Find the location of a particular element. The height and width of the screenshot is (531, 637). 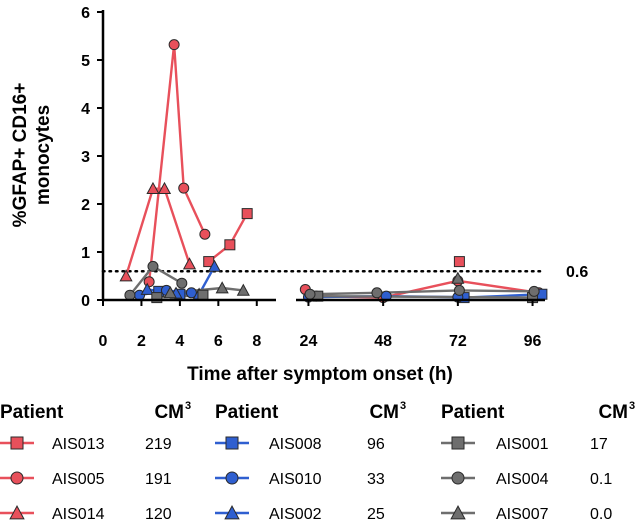

legend-series-name: AIS004 is located at coordinates (522, 479).